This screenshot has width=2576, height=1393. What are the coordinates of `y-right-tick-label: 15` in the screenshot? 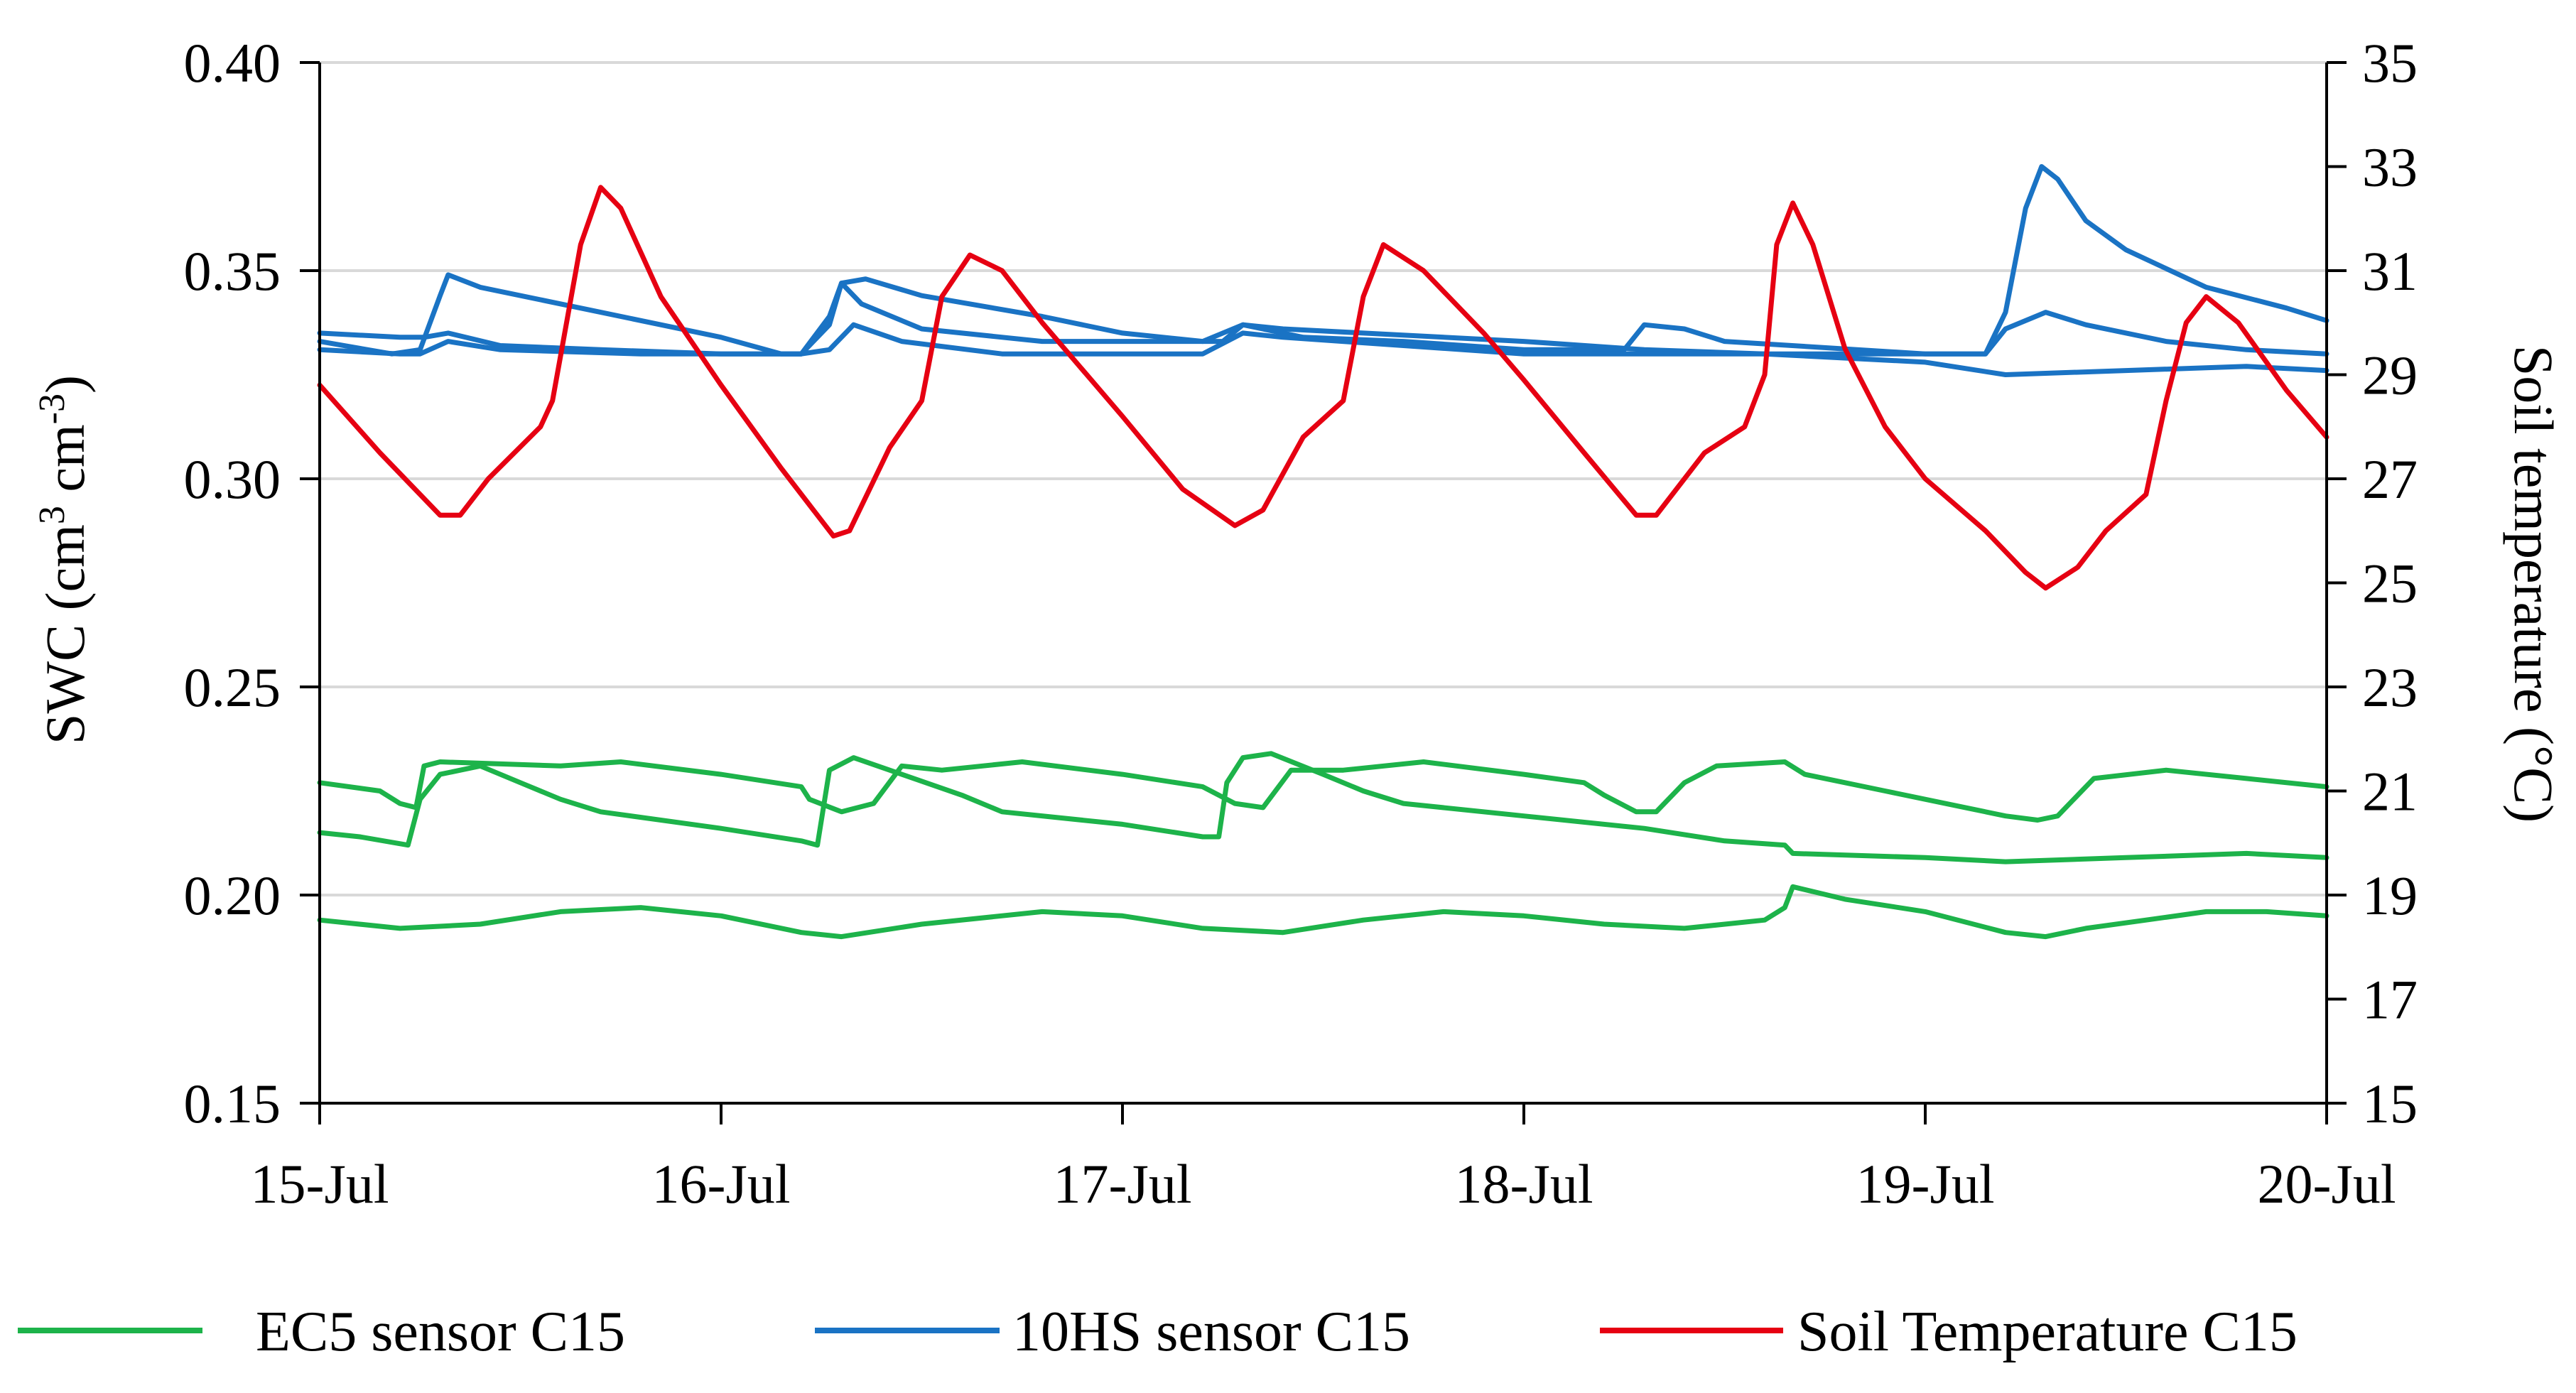 It's located at (2390, 1103).